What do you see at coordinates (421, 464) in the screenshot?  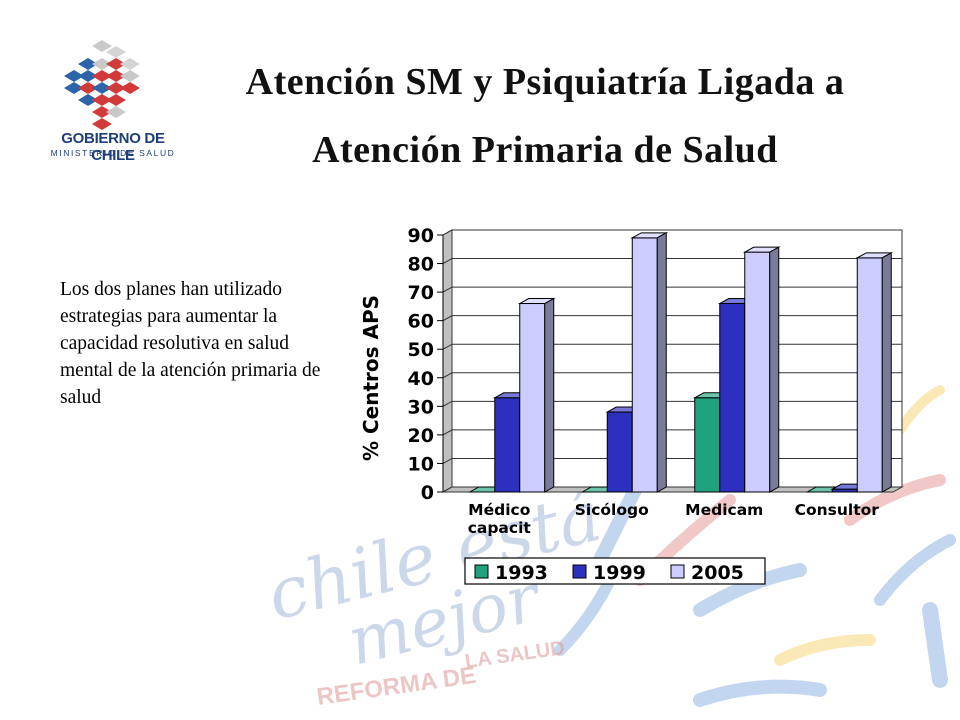 I see `y-tick-label: 10` at bounding box center [421, 464].